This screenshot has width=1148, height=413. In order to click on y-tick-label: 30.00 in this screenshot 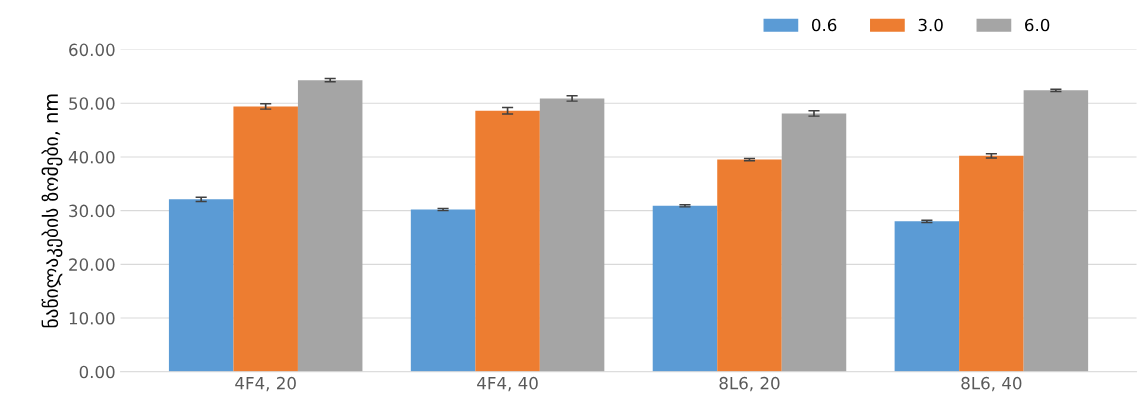, I will do `click(92, 211)`.